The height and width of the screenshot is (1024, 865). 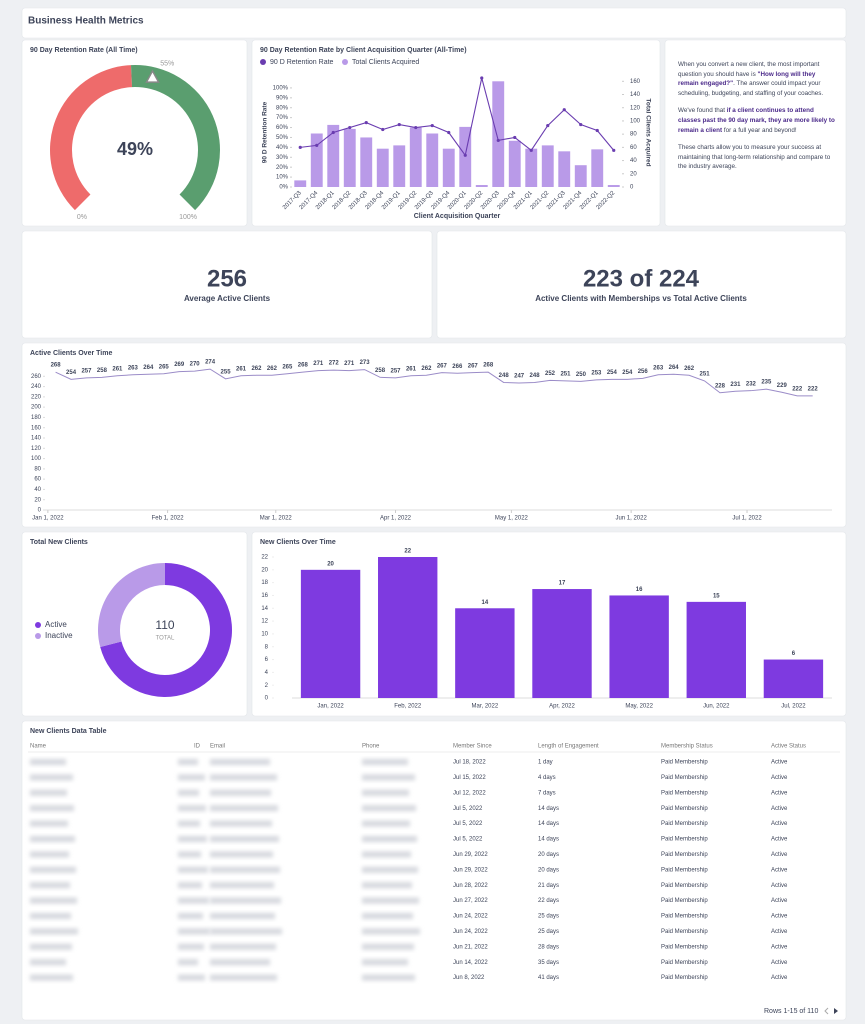 What do you see at coordinates (396, 519) in the screenshot?
I see `x-tick-label: Apr 1, 2022` at bounding box center [396, 519].